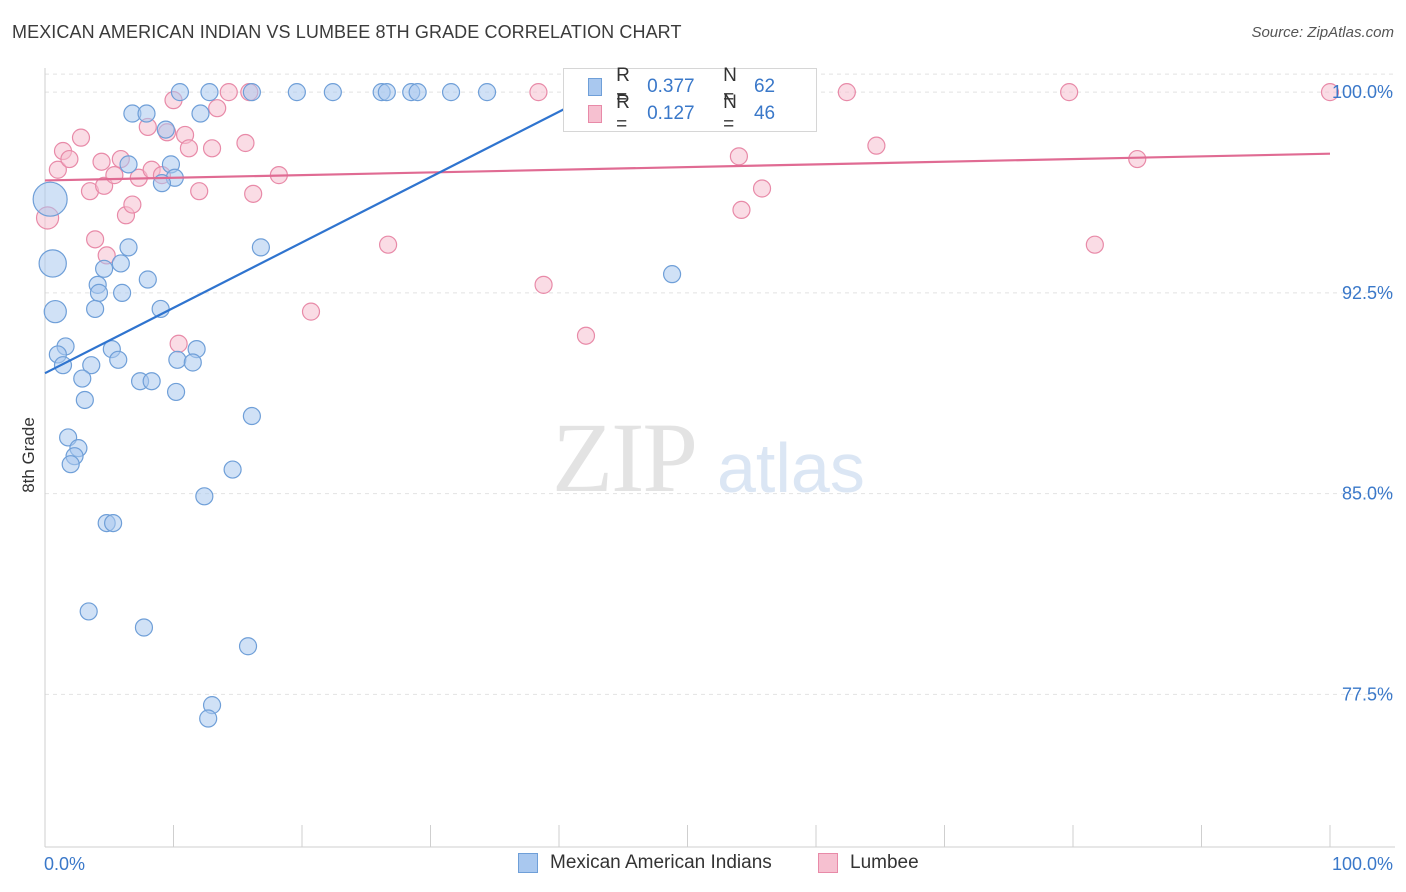  Describe the element at coordinates (28, 455) in the screenshot. I see `y-axis-label: 8th Grade` at that location.